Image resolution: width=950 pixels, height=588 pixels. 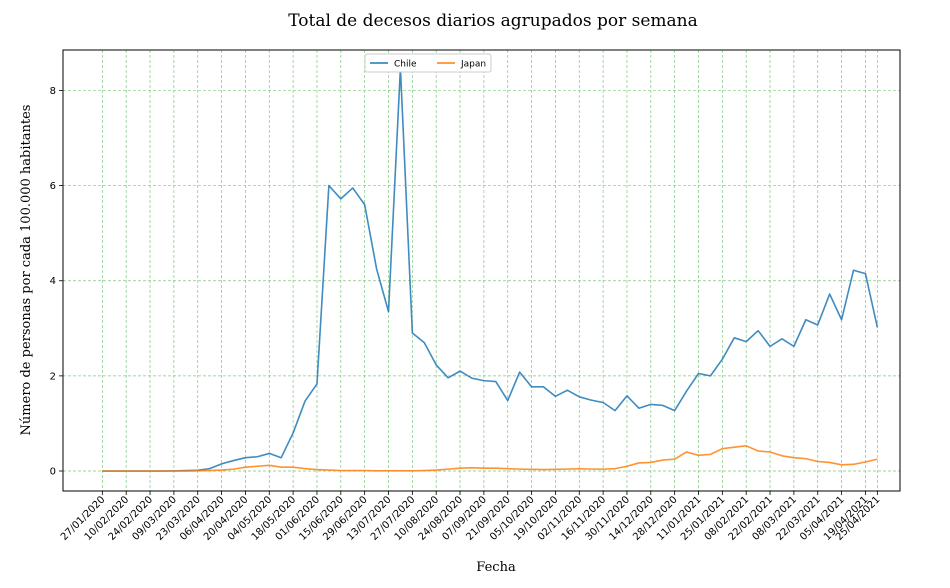 I want to click on y-tick-label: 2, so click(x=53, y=376).